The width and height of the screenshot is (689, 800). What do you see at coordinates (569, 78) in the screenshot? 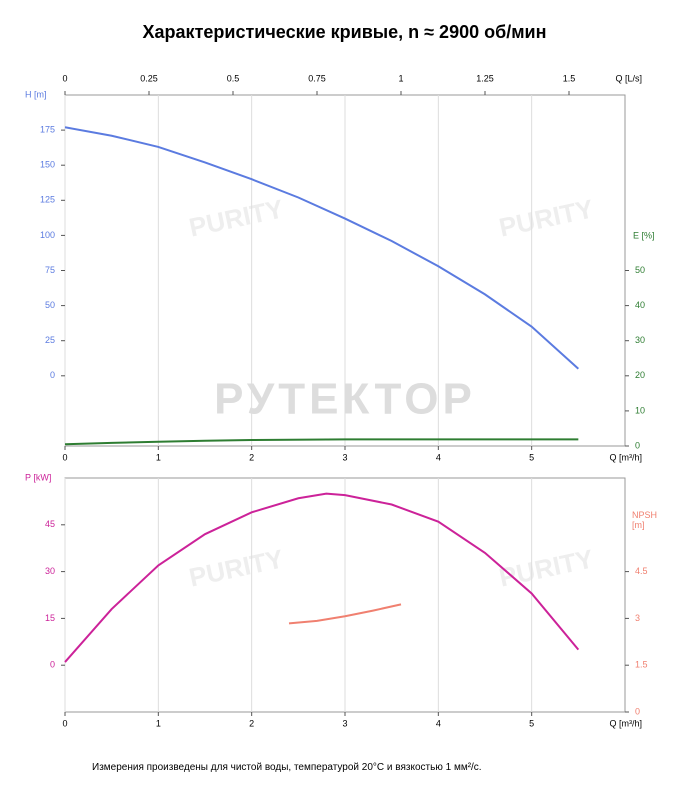
I see `x2-tick-label: 1.5` at bounding box center [569, 78].